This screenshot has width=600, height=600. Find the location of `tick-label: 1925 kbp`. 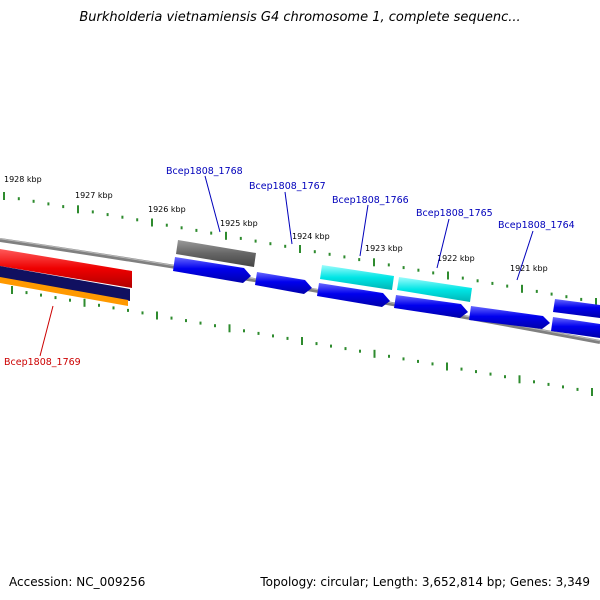

tick-label: 1925 kbp is located at coordinates (239, 223).